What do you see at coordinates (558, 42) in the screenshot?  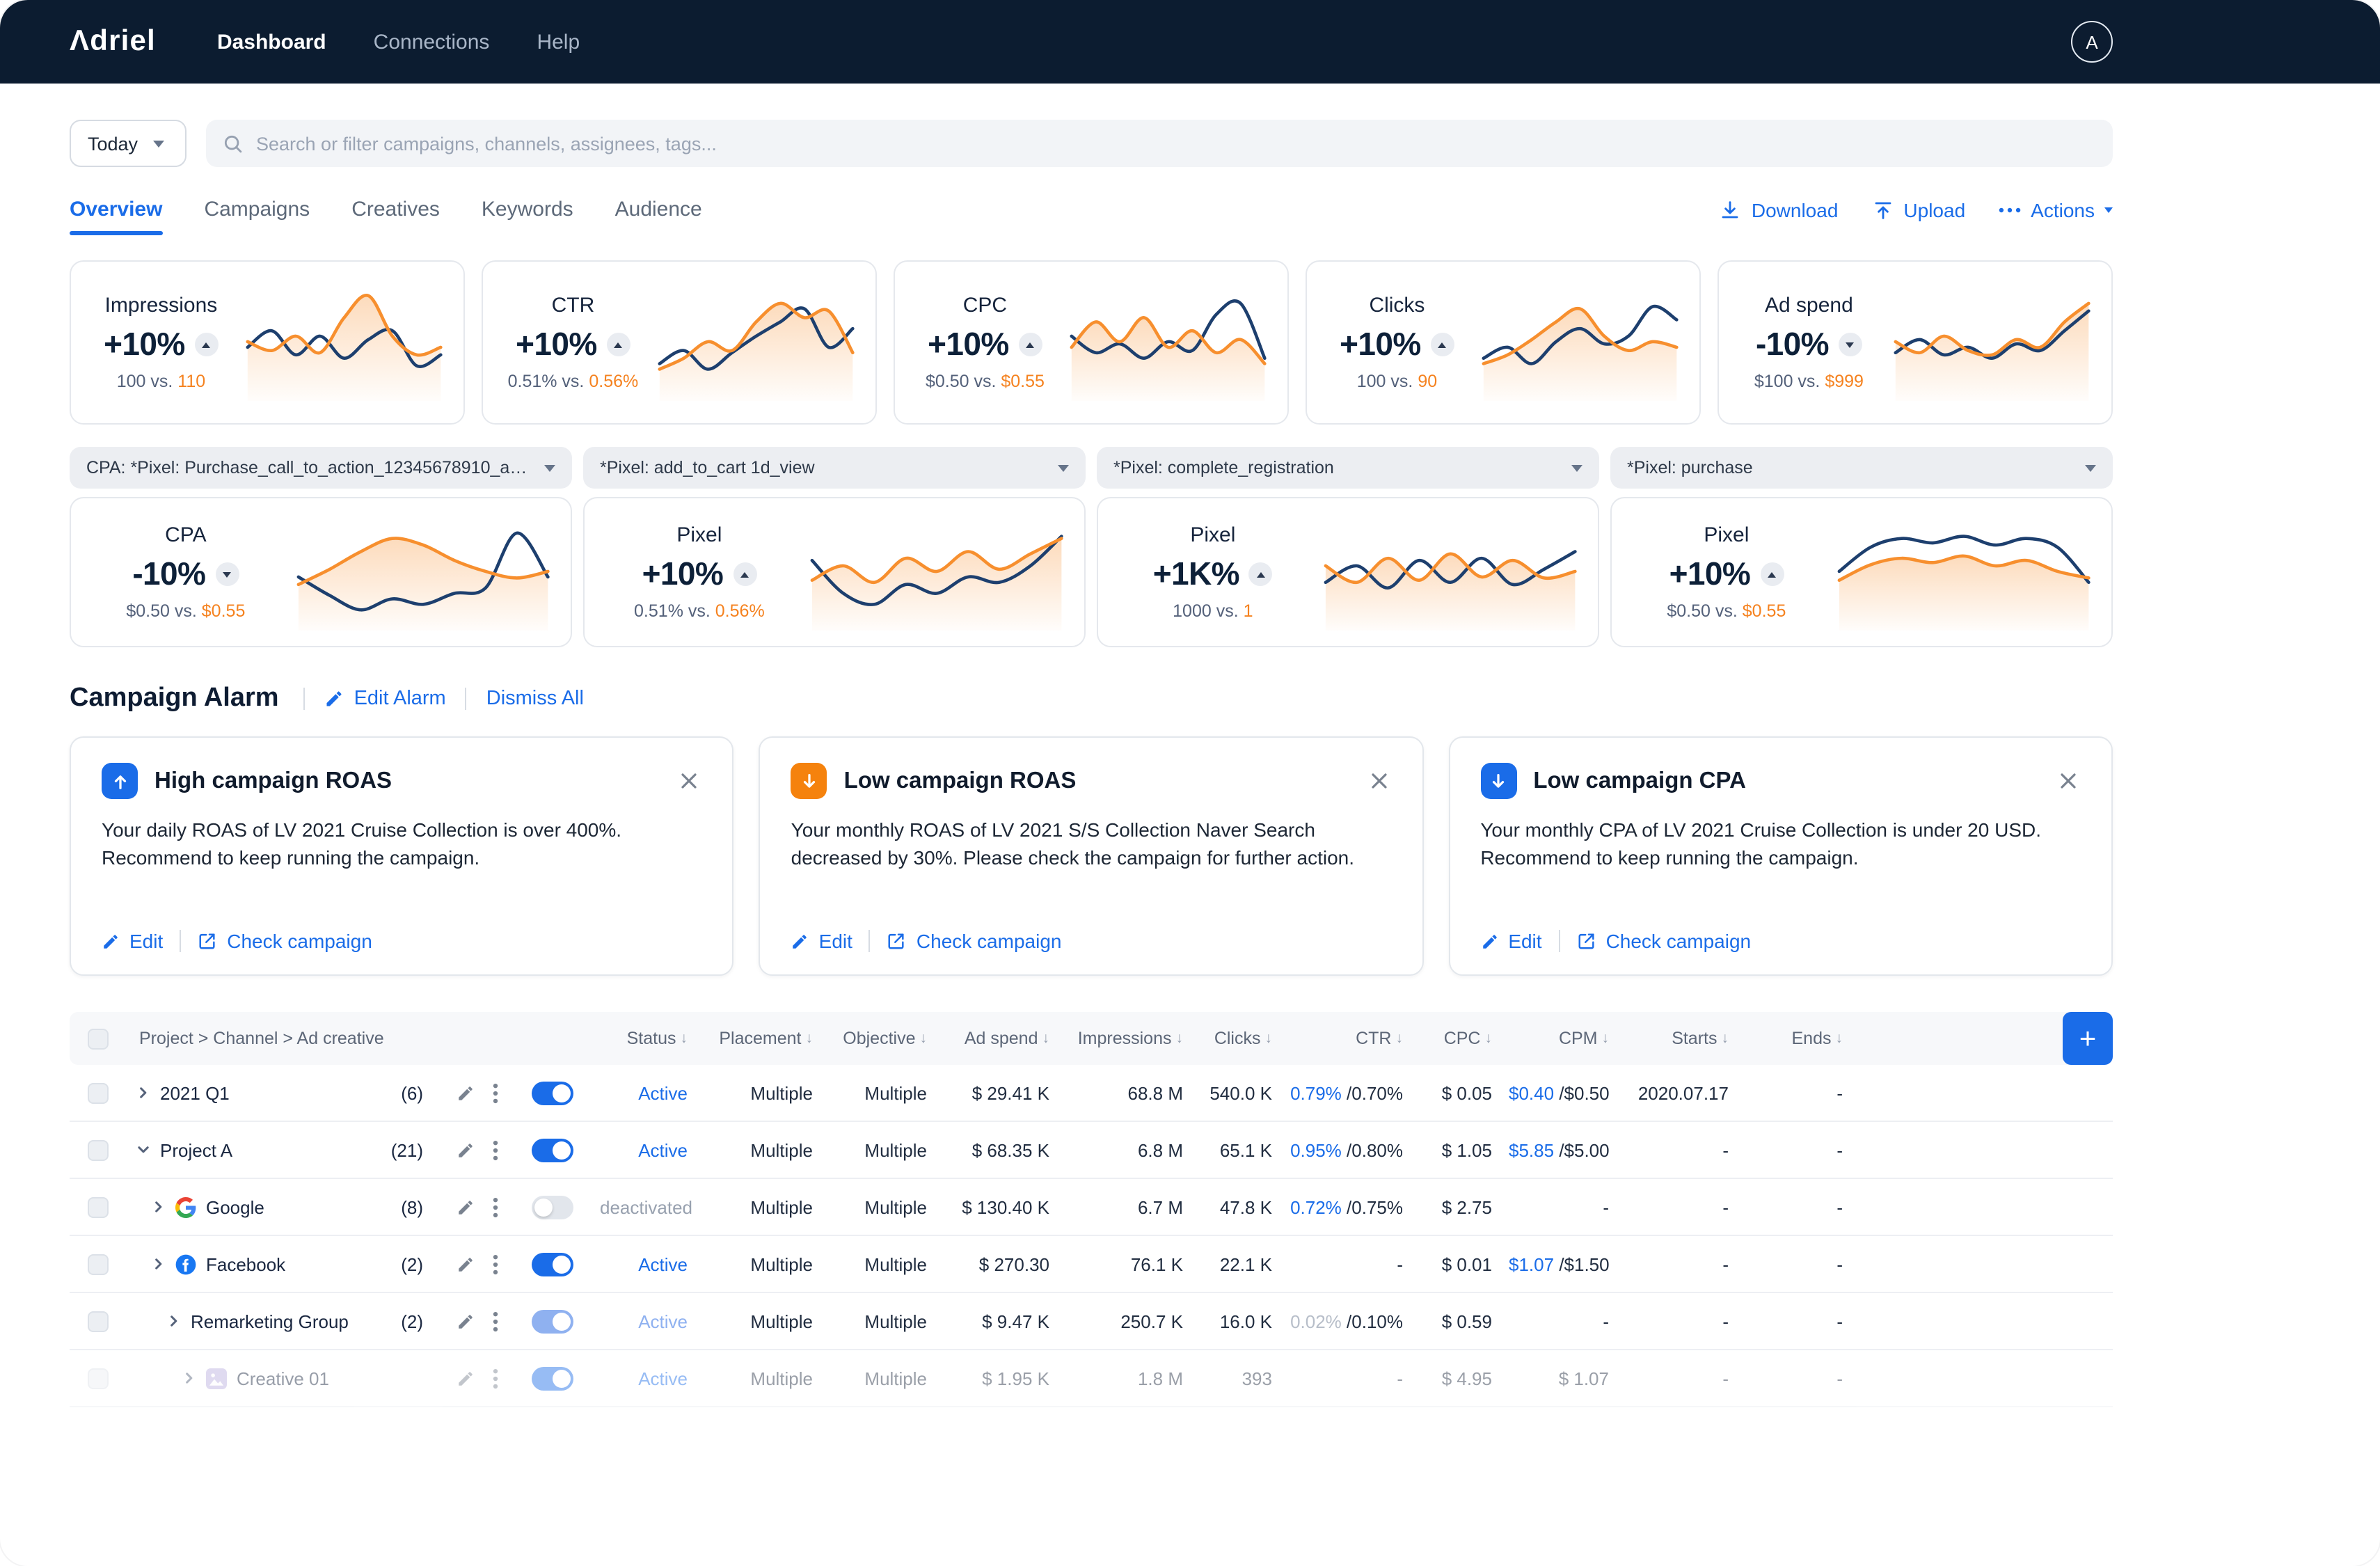 I see `nav-item-help: Help` at bounding box center [558, 42].